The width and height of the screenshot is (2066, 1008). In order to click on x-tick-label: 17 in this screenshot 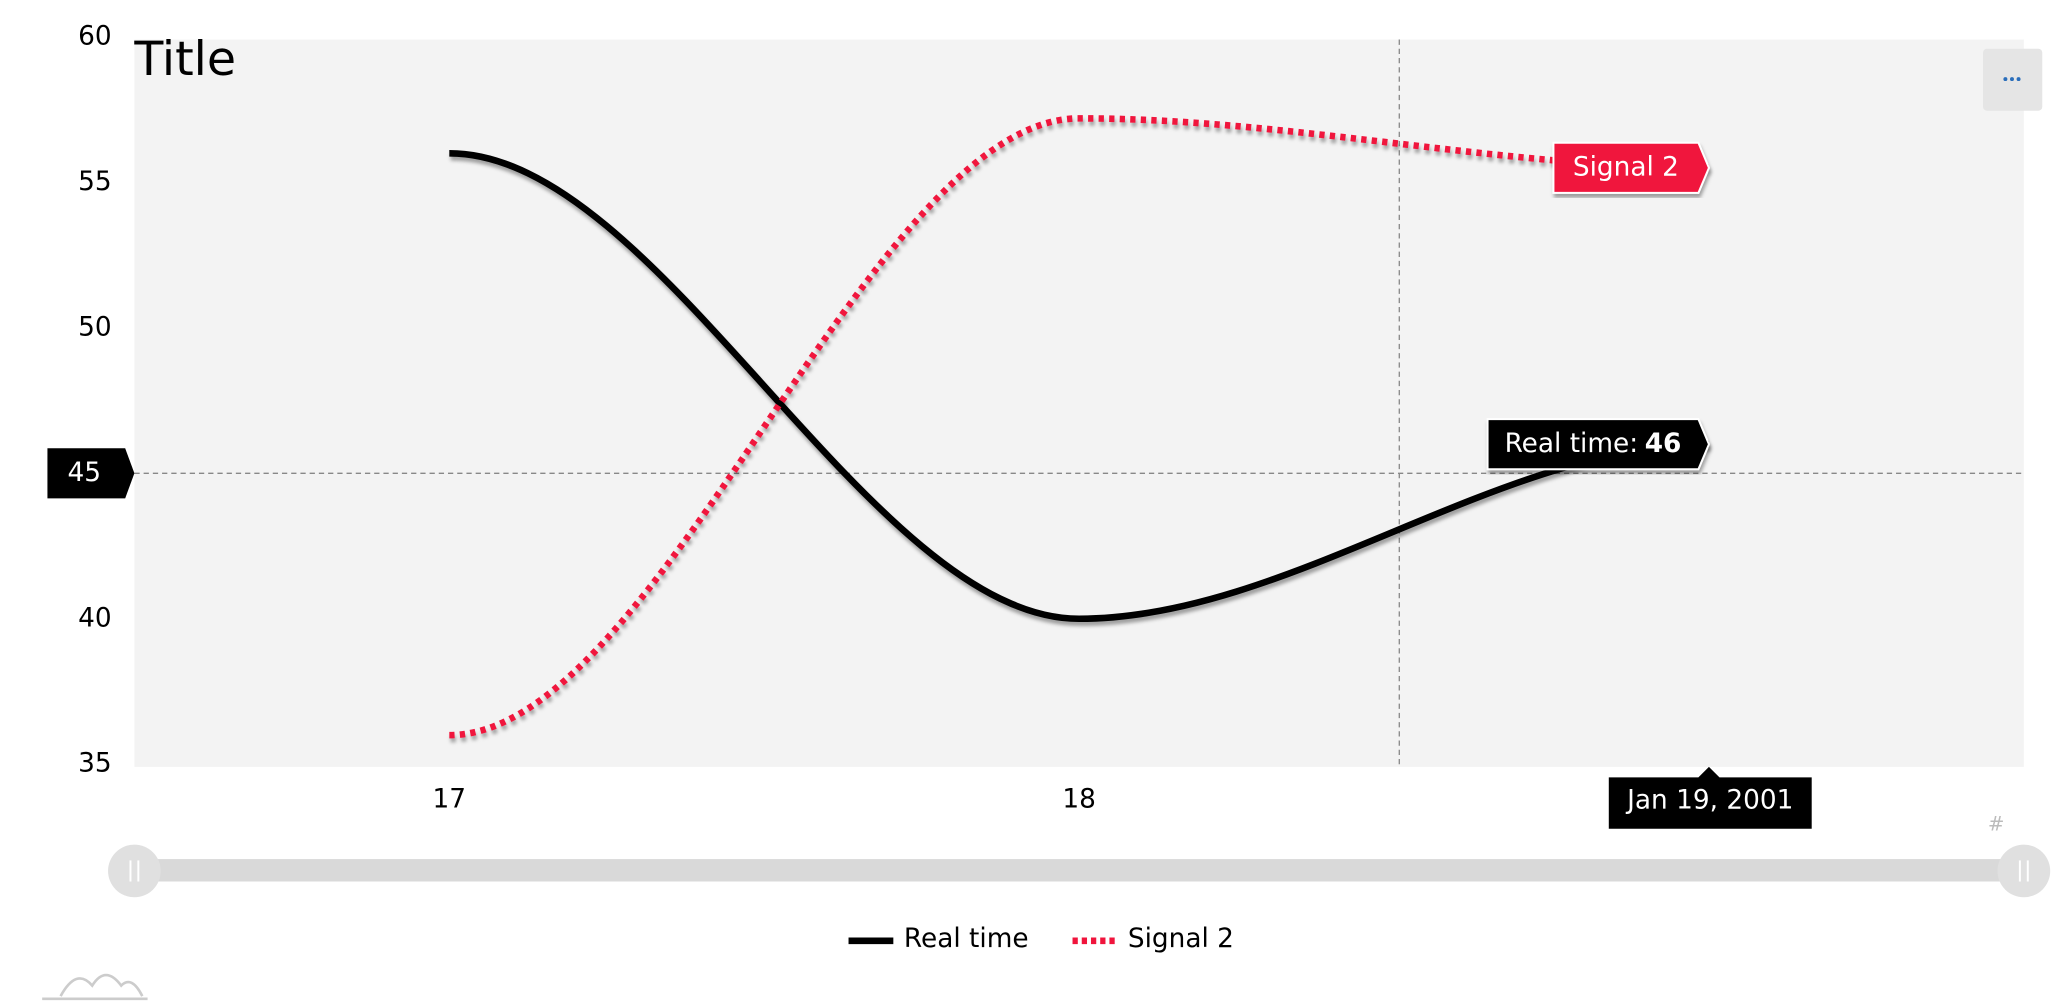, I will do `click(450, 799)`.